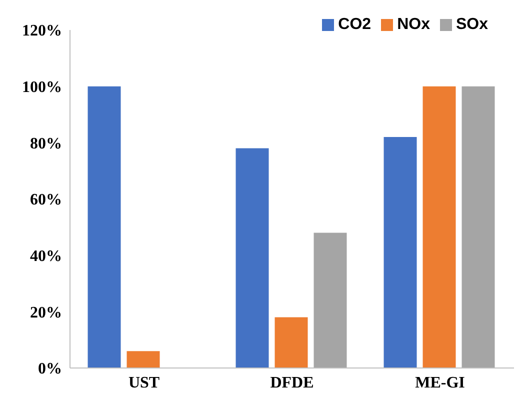  What do you see at coordinates (292, 383) in the screenshot?
I see `x-tick-label: DFDE` at bounding box center [292, 383].